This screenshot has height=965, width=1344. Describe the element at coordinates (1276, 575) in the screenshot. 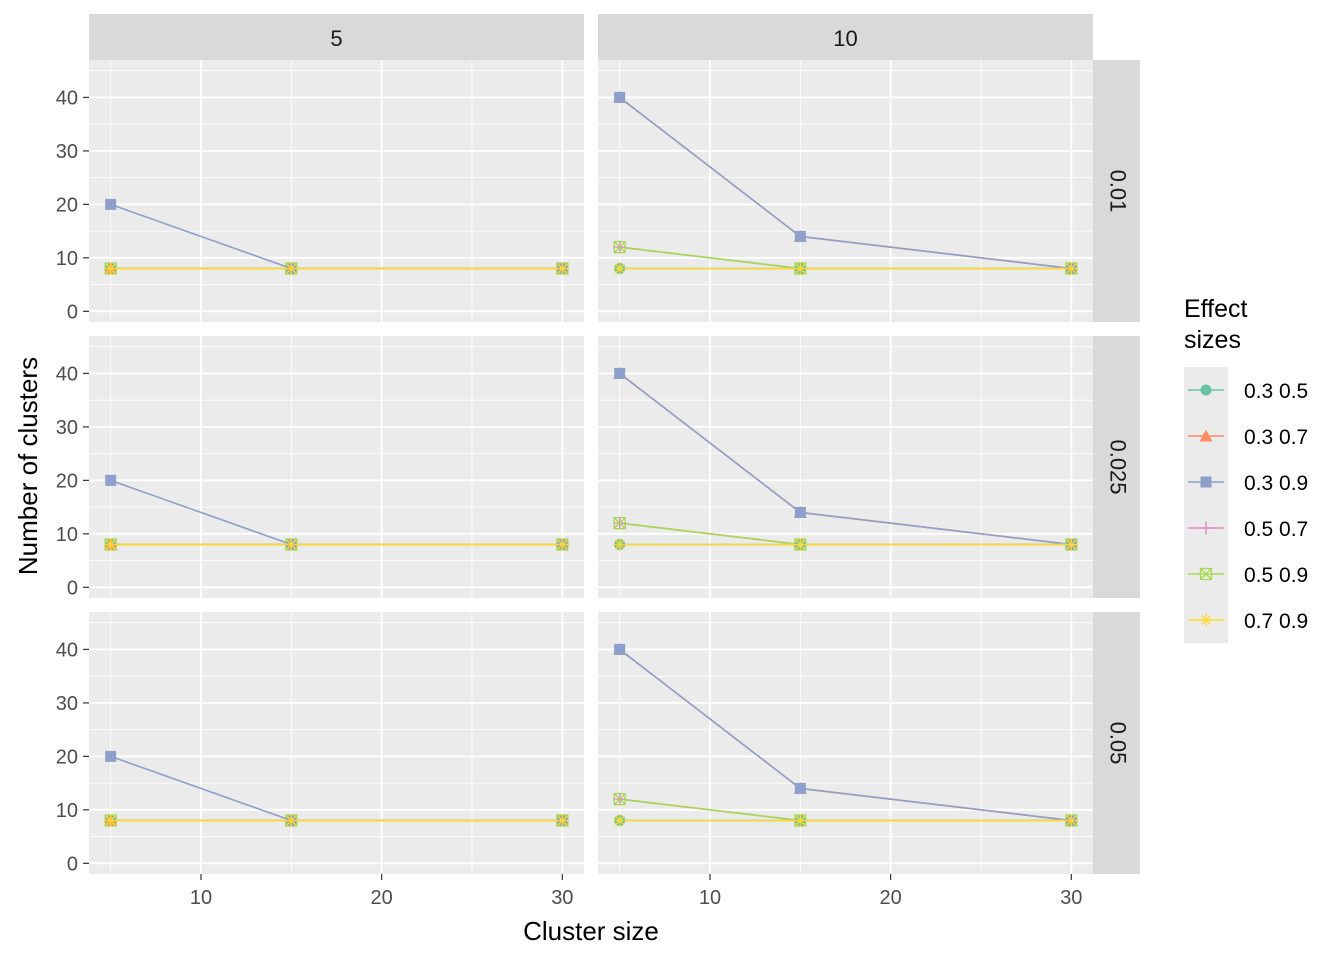

I see `legend-entry-label: 0.5 0.9` at that location.